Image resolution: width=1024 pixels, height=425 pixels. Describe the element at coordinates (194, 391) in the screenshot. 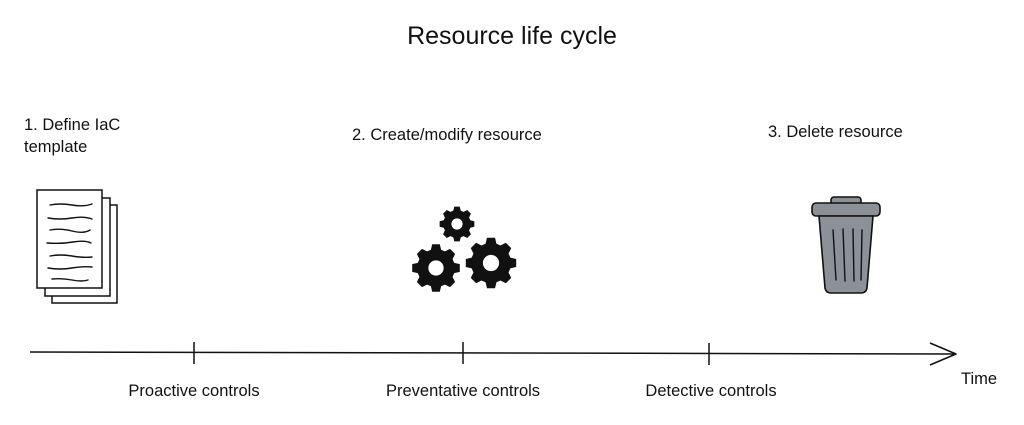

I see `proactive-controls-label: Proactive controls` at that location.